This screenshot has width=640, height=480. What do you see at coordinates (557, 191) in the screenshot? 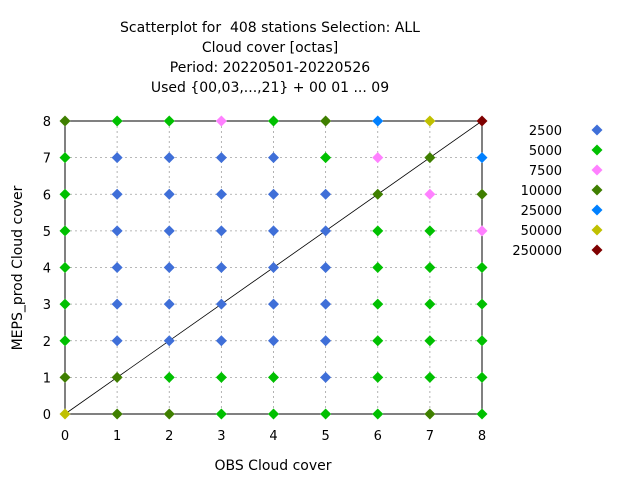
I see `legend: 2500 5000 7500 10000 25000 50000 250000` at bounding box center [557, 191].